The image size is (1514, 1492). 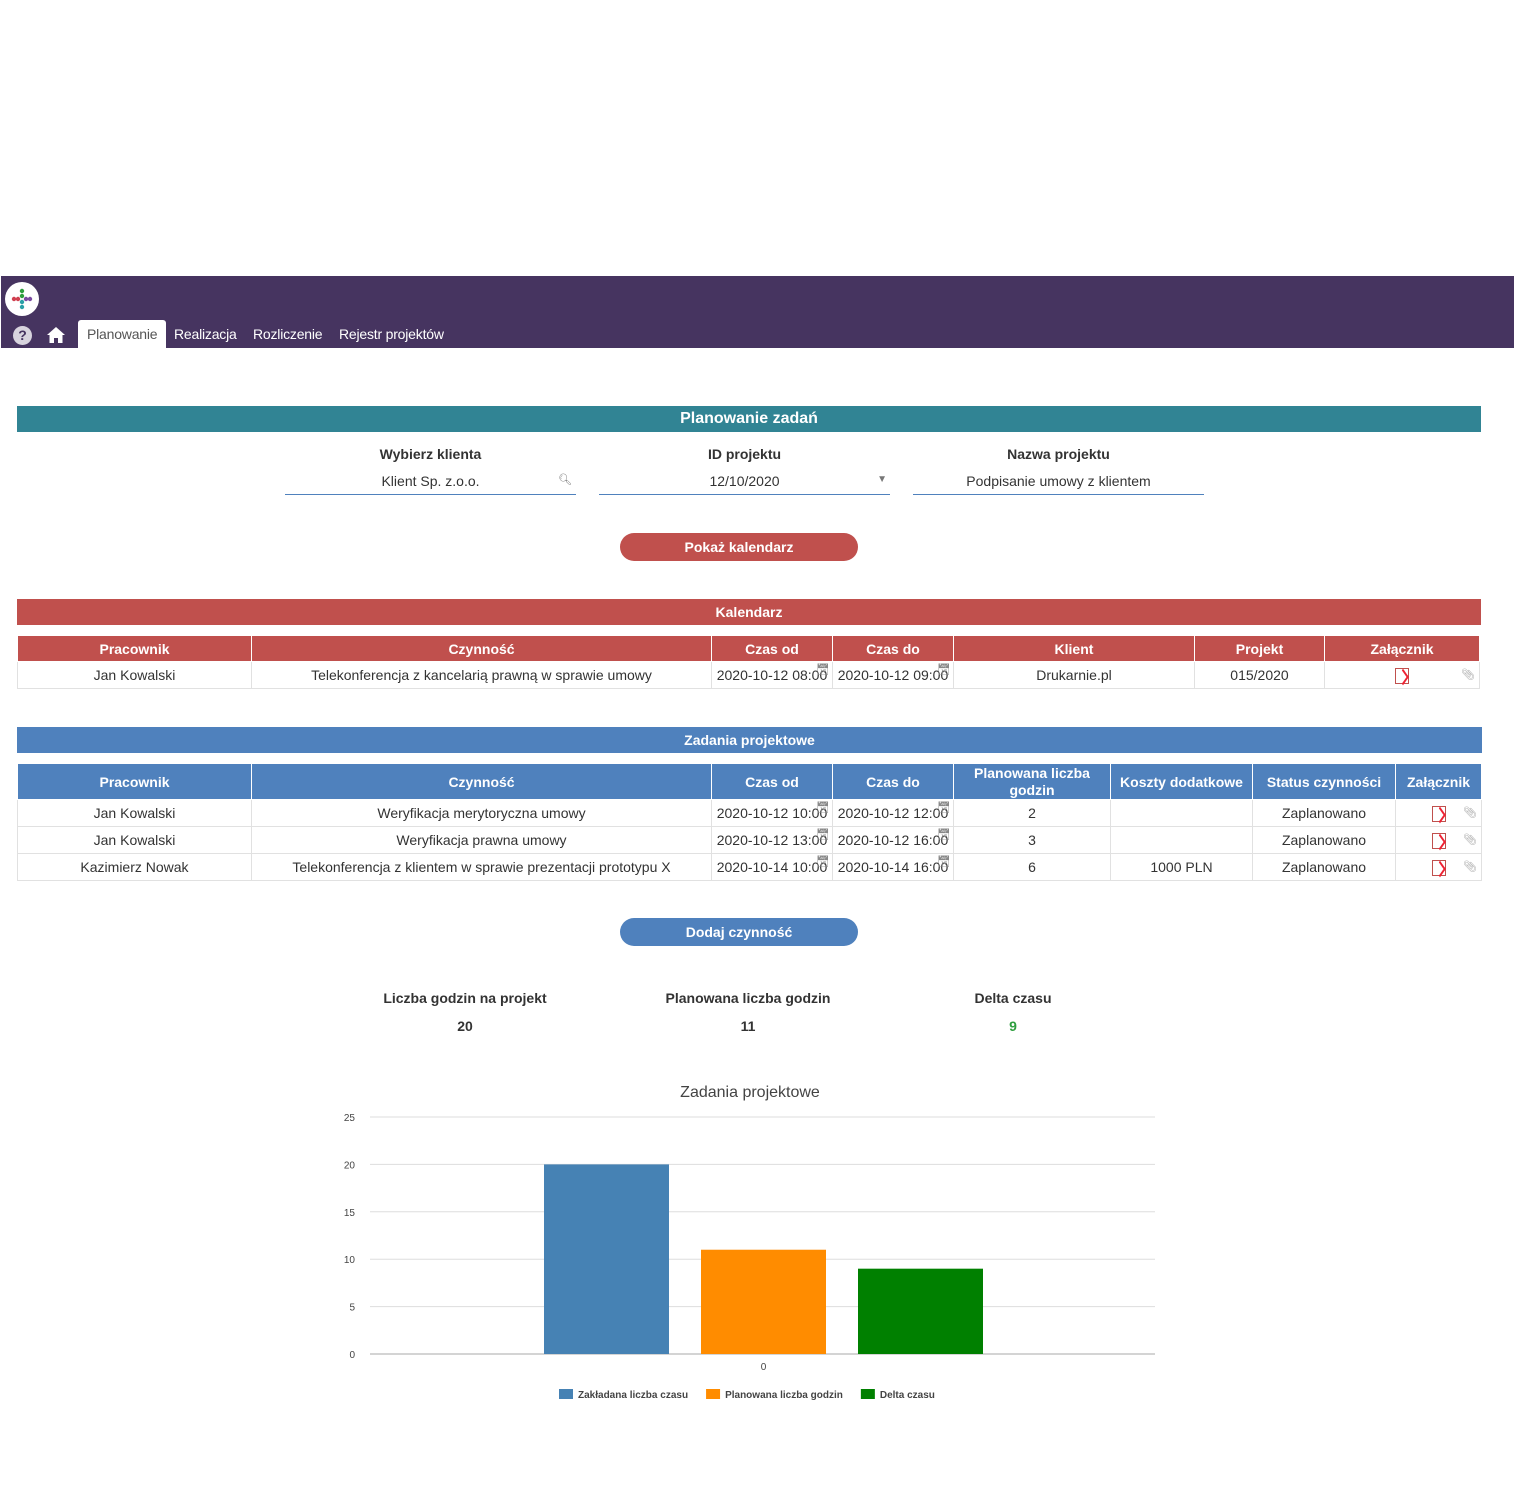 I want to click on activity-cell: Weryfikacja prawna umowy, so click(x=481, y=840).